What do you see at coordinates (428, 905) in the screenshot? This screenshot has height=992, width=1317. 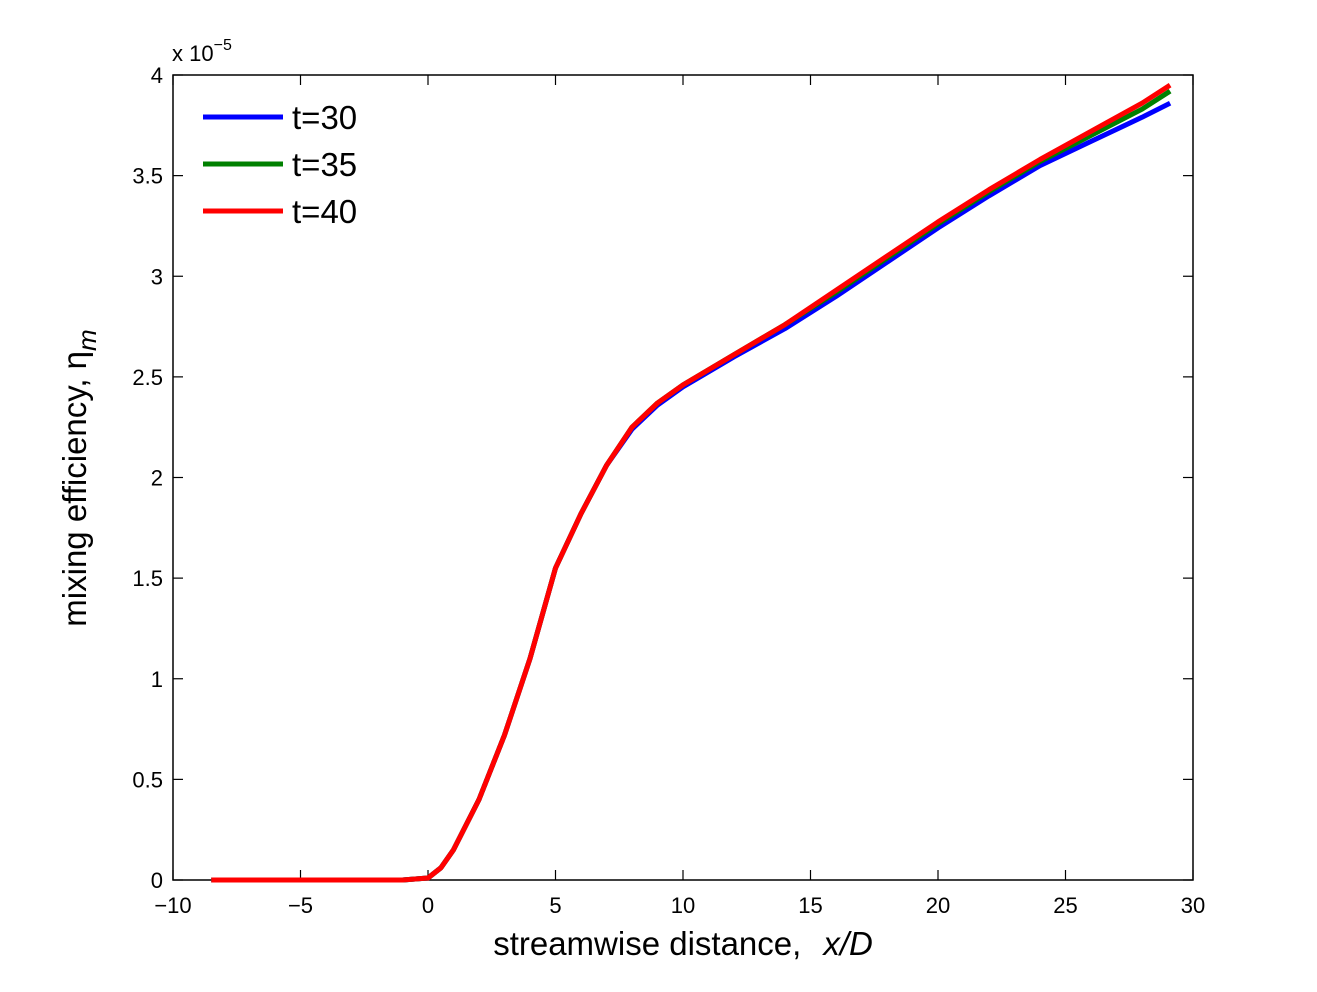 I see `x-tick-label: 0` at bounding box center [428, 905].